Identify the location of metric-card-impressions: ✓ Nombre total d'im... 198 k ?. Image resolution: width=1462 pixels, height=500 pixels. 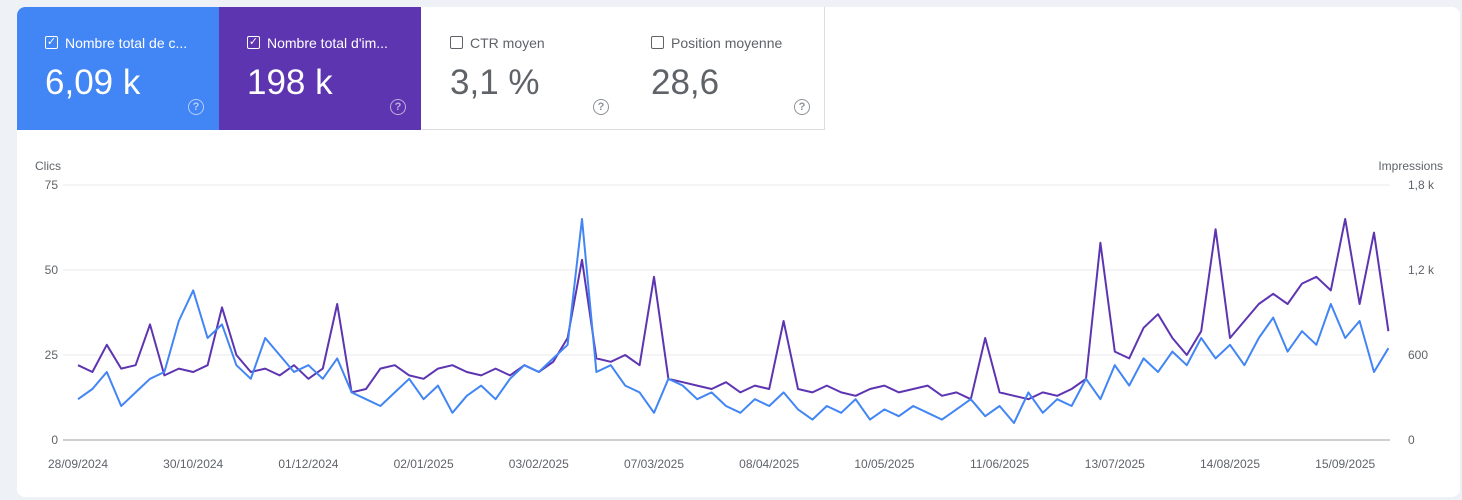
(320, 68).